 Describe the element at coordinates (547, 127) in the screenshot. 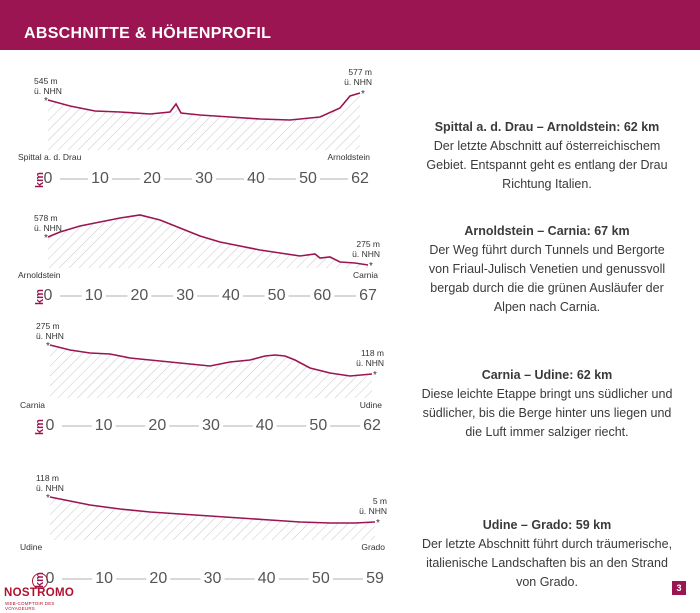

I see `section-title: Spittal a. d. Drau – Arnoldstein: 62 km` at that location.